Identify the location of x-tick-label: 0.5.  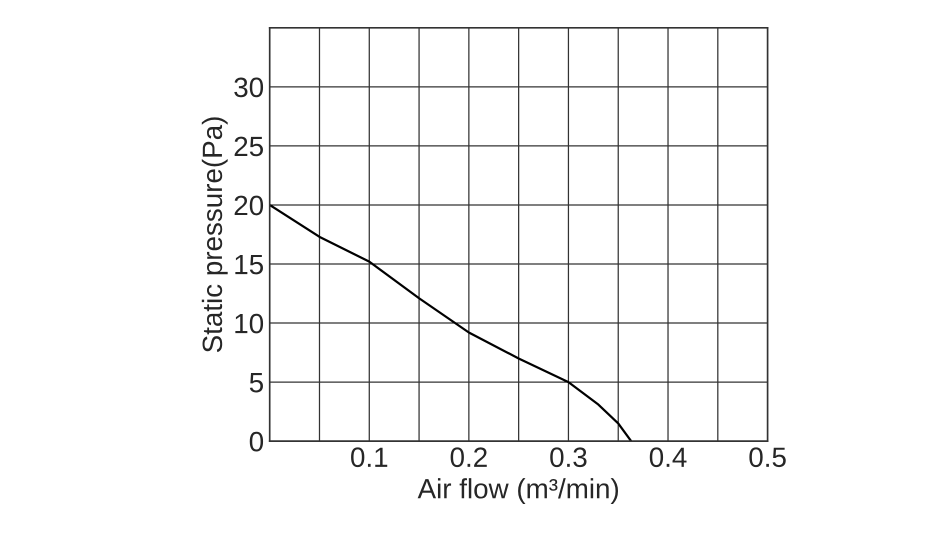
(767, 457).